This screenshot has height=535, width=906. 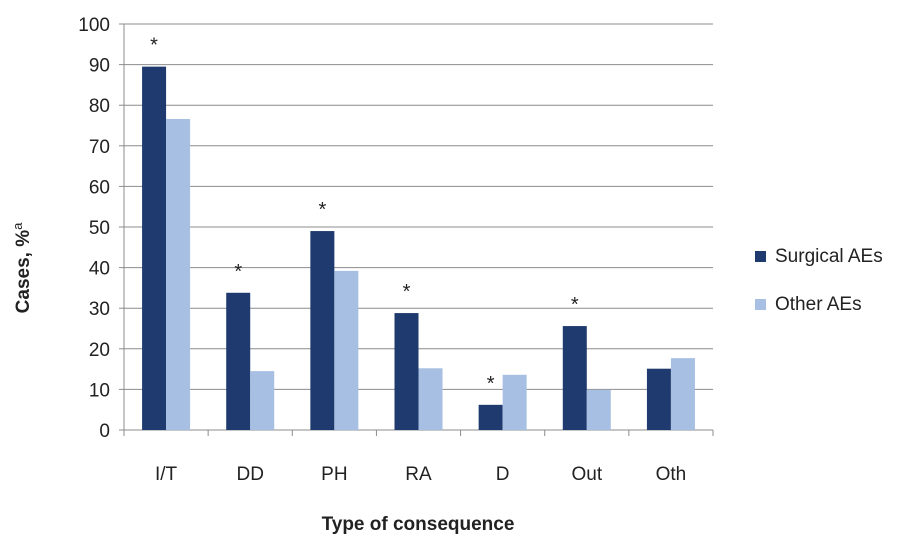 I want to click on y-tick-label: 60, so click(x=99, y=187).